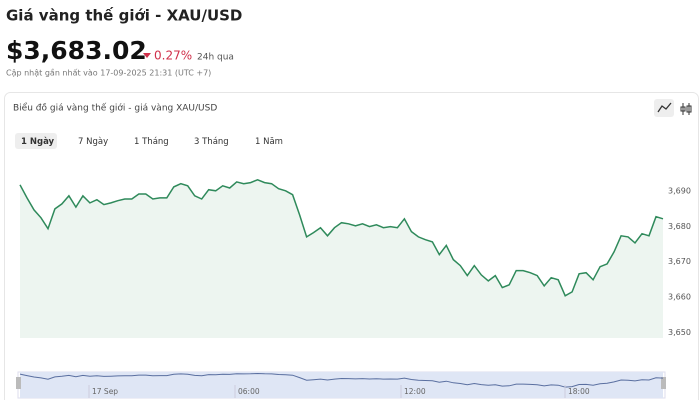 This screenshot has height=400, width=700. Describe the element at coordinates (124, 15) in the screenshot. I see `page-title: Giá vàng thế giới - XAU/USD` at that location.